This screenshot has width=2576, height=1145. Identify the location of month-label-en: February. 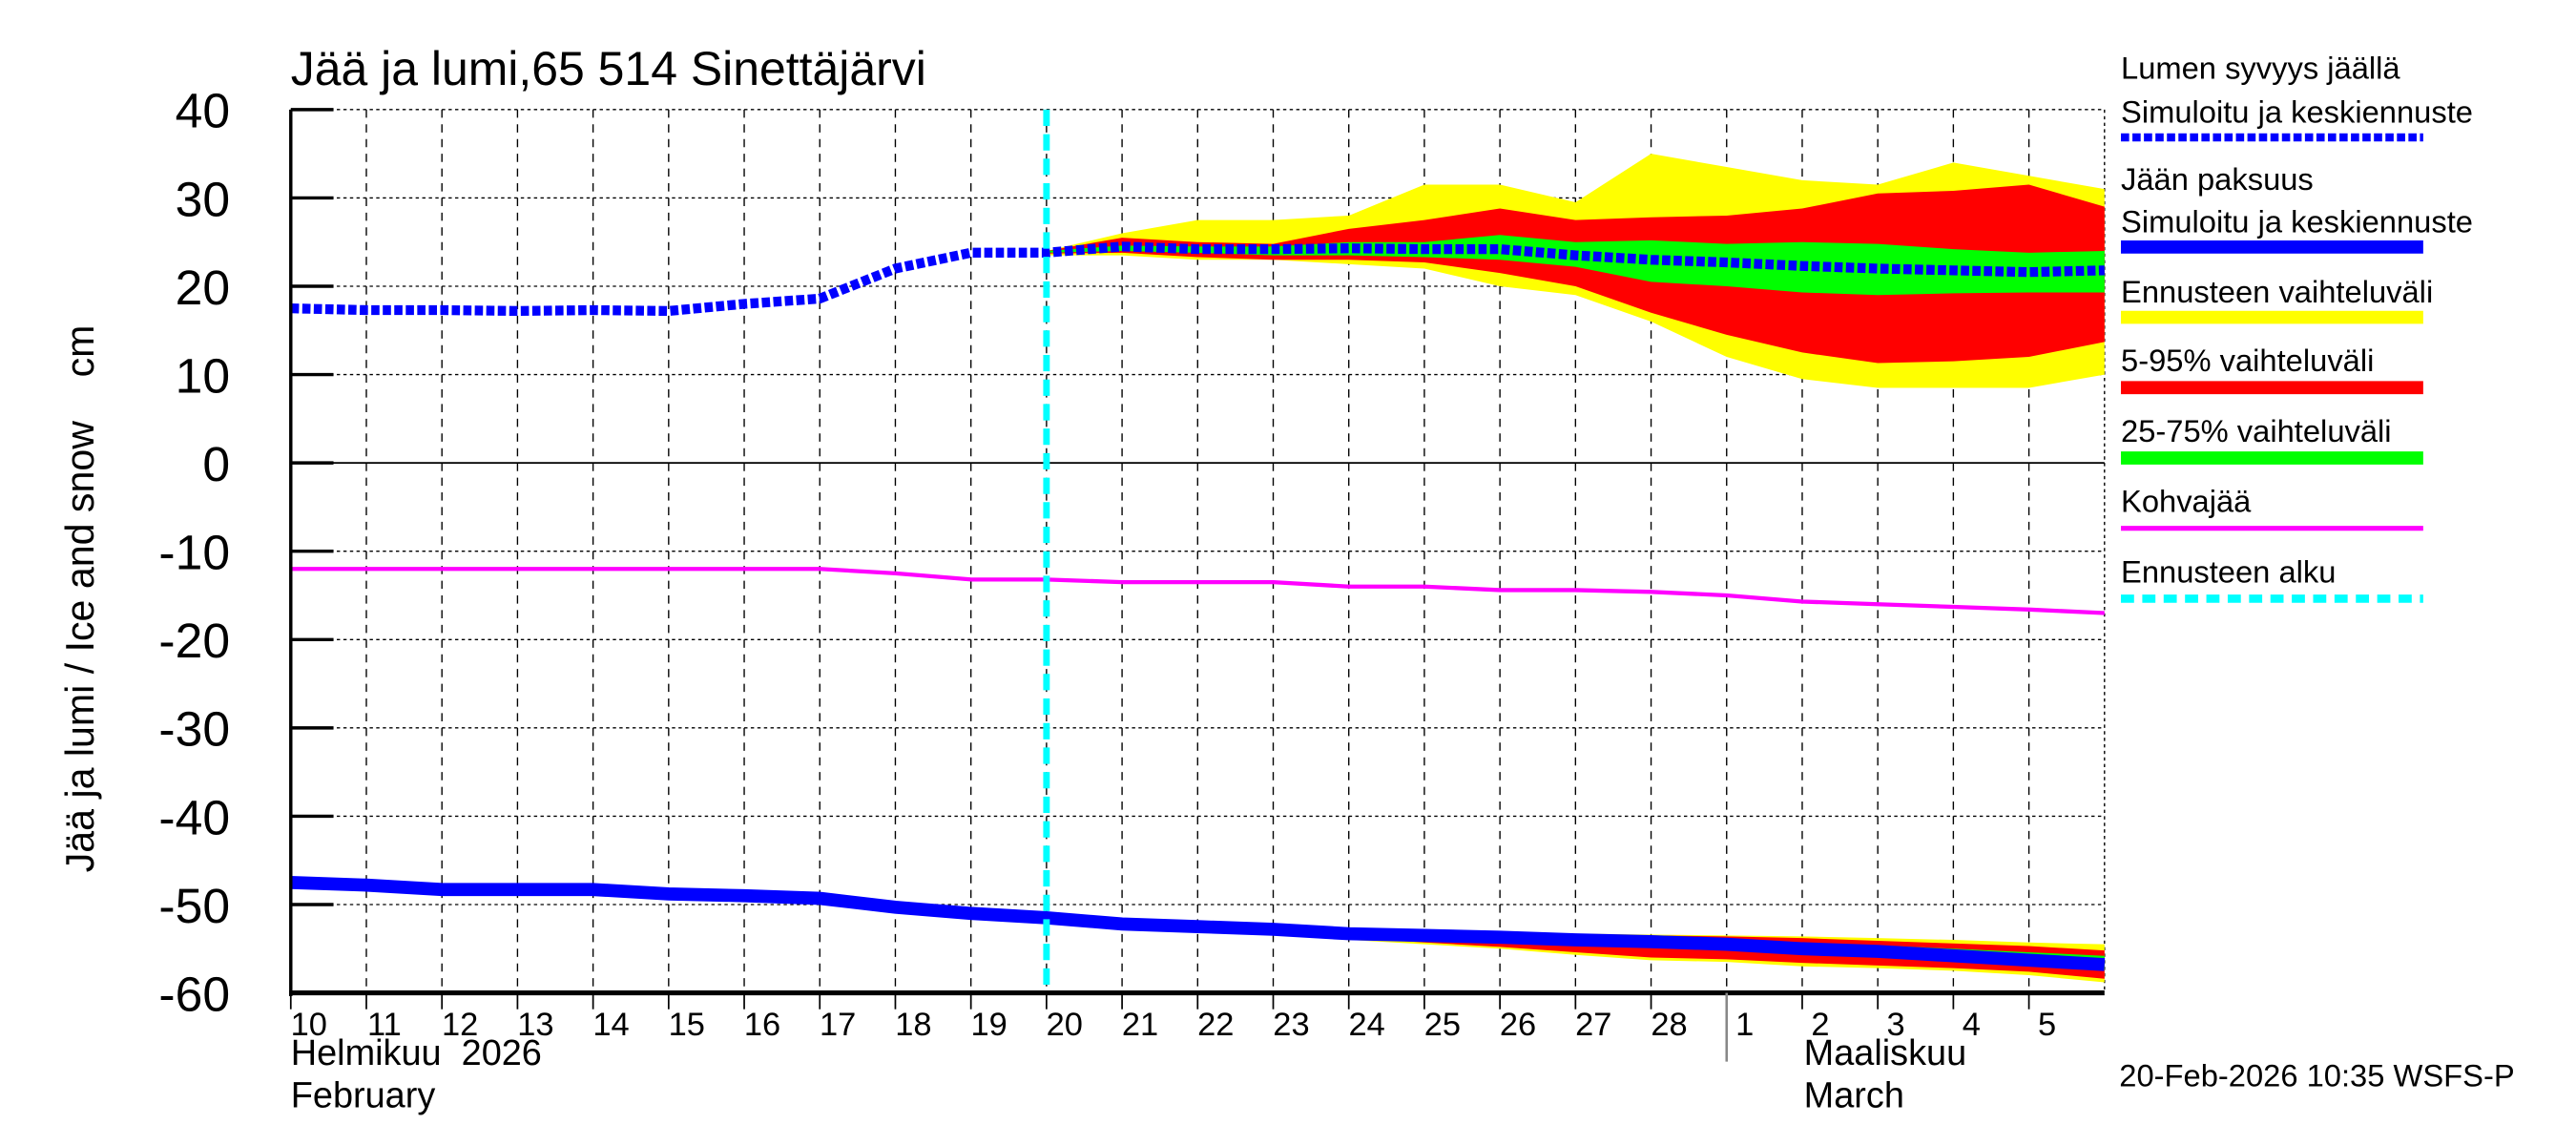
(363, 1096).